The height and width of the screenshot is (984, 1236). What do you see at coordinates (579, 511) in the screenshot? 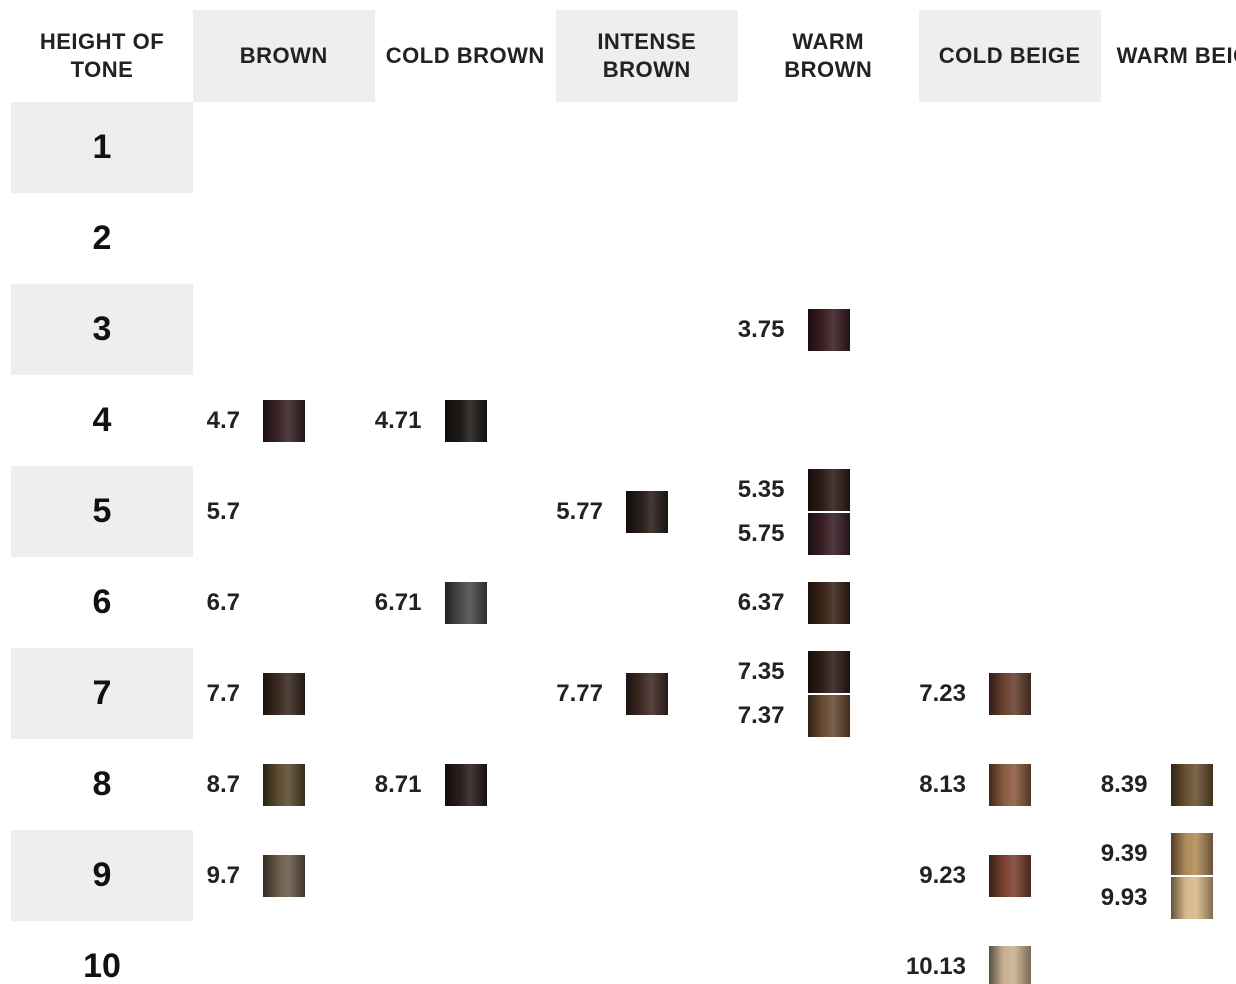
I see `shade-code: 5.77` at bounding box center [579, 511].